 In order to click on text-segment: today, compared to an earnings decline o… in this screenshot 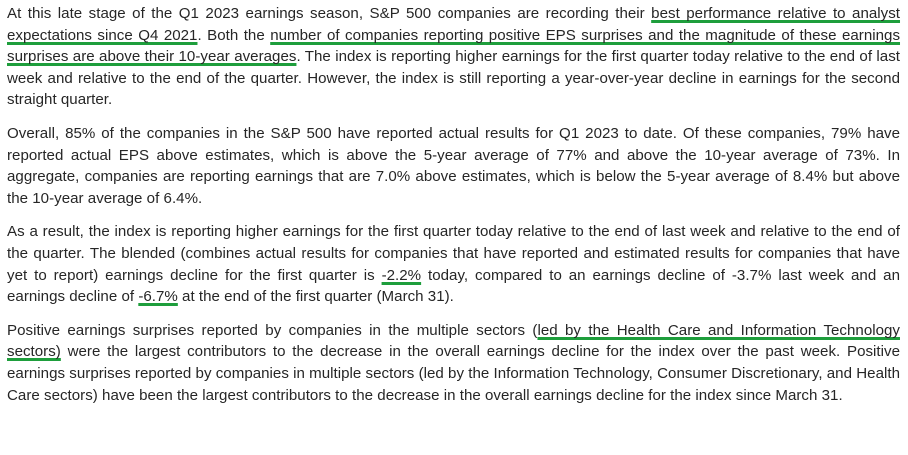, I will do `click(454, 286)`.